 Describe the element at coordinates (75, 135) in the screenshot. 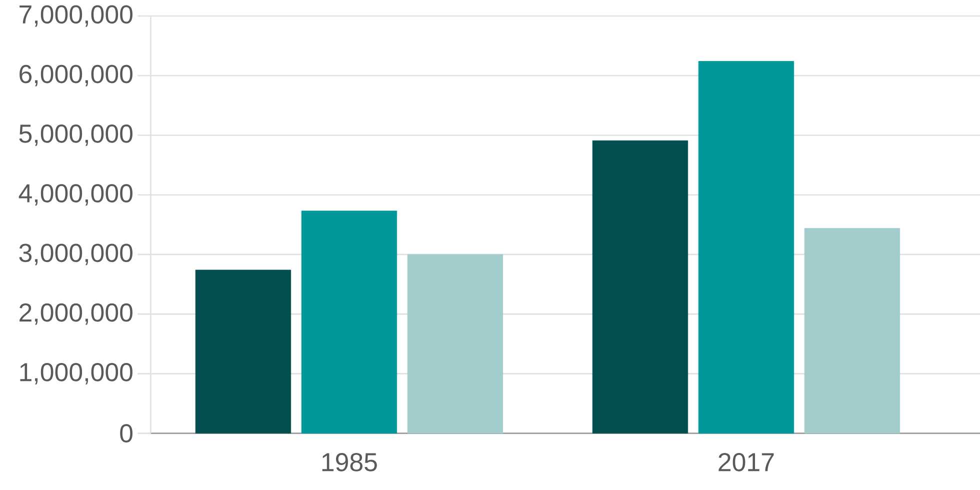

I see `y-tick-label: 5,000,000` at that location.